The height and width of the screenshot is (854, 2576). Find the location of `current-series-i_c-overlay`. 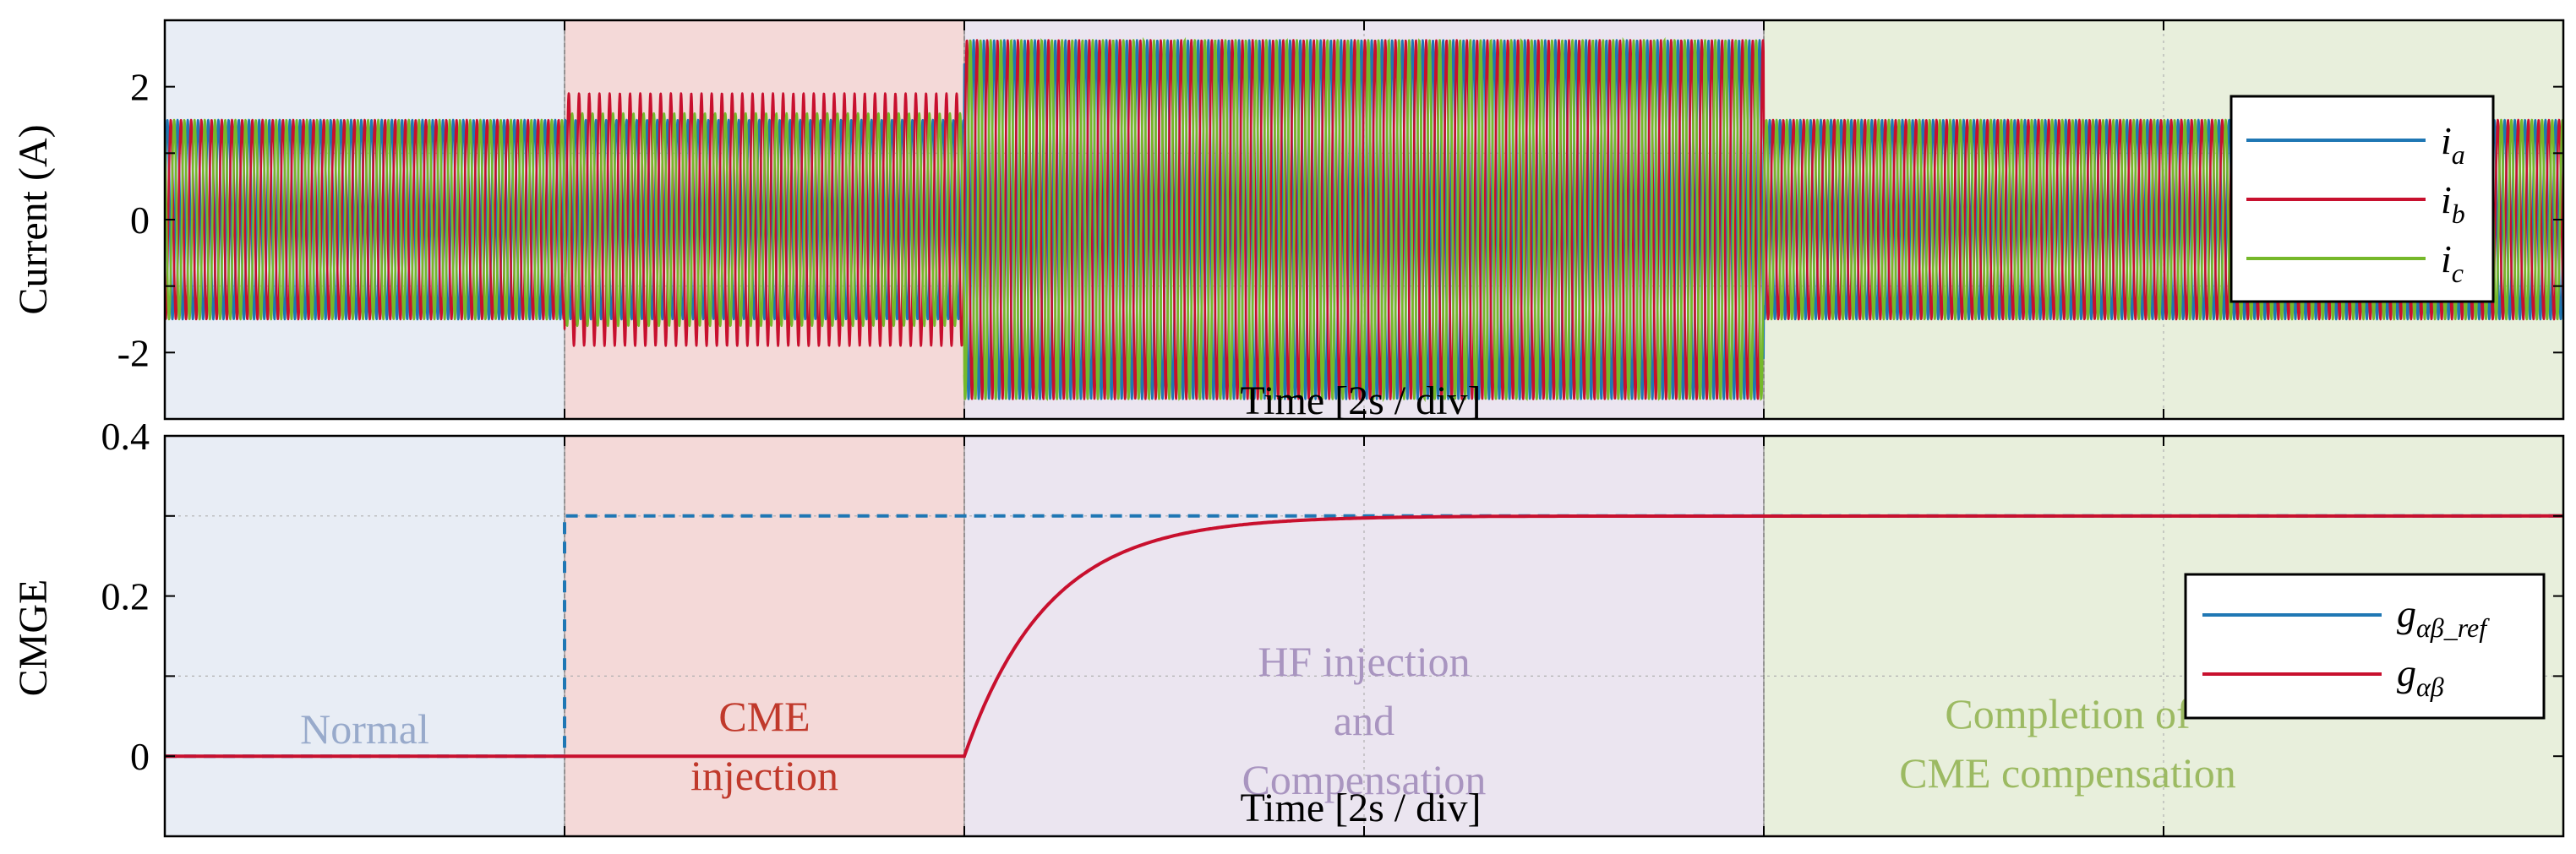

current-series-i_c-overlay is located at coordinates (1364, 220).